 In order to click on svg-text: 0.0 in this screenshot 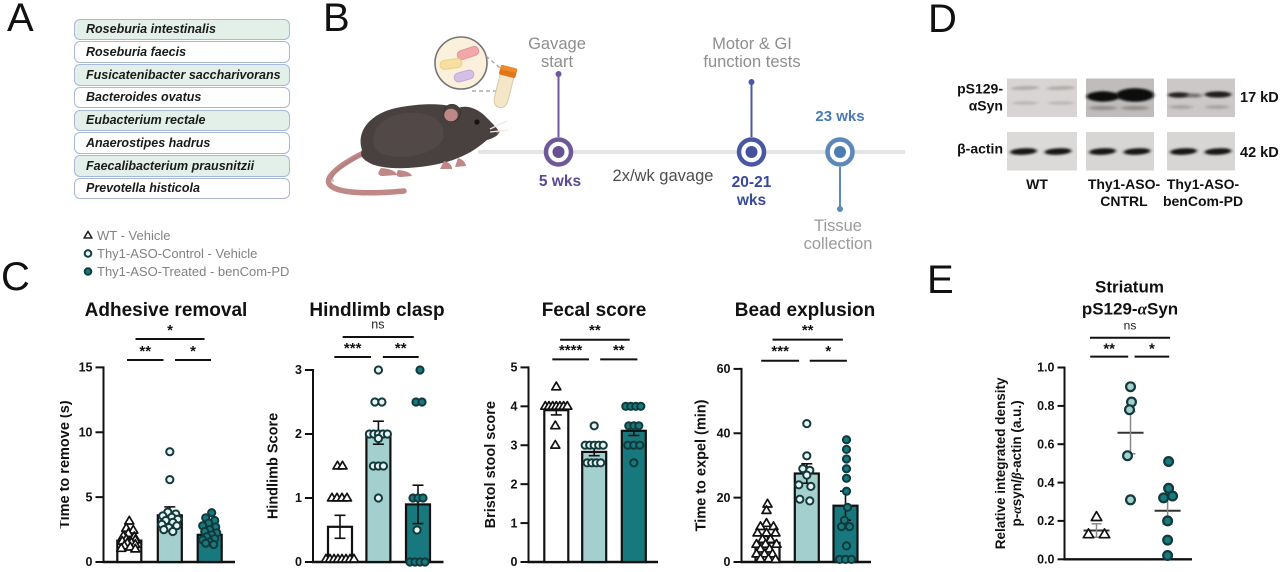, I will do `click(1045, 560)`.